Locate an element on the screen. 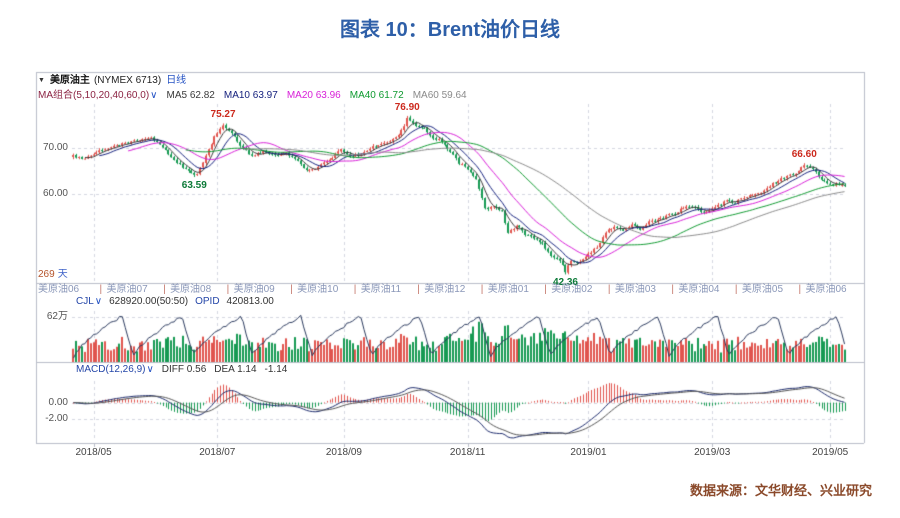 The width and height of the screenshot is (900, 518). diff-readout: DIFF 0.56 is located at coordinates (184, 370).